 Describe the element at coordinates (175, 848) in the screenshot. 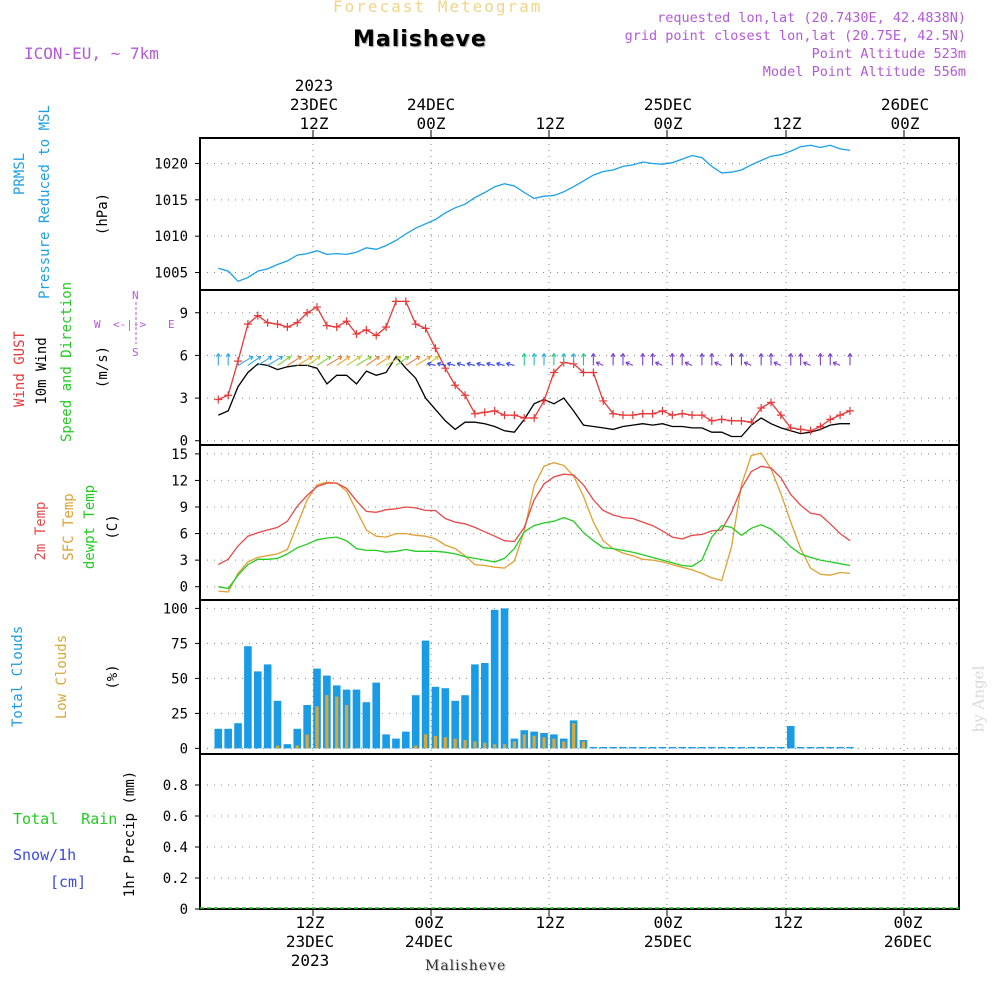

I see `y-tick-label: 0.4` at that location.